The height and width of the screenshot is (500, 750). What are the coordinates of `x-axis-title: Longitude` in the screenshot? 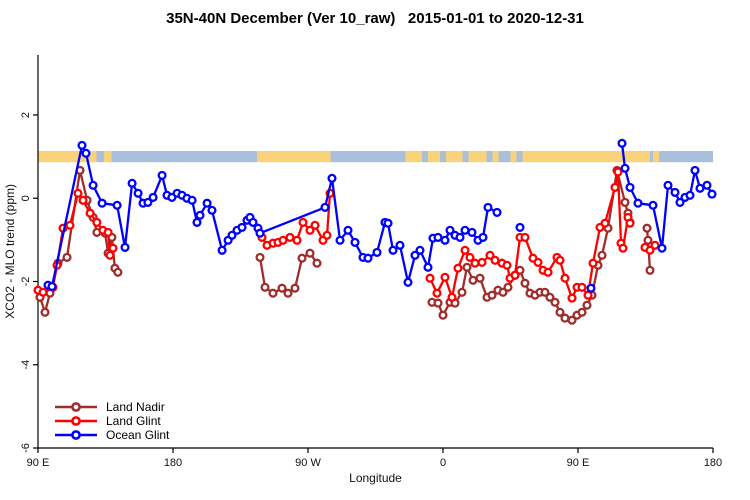 It's located at (375, 478).